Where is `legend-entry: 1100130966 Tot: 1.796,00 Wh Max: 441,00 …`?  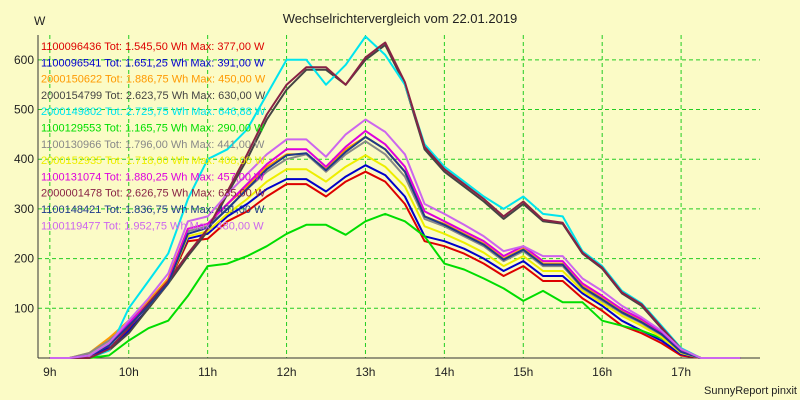
legend-entry: 1100130966 Tot: 1.796,00 Wh Max: 441,00 … is located at coordinates (153, 145).